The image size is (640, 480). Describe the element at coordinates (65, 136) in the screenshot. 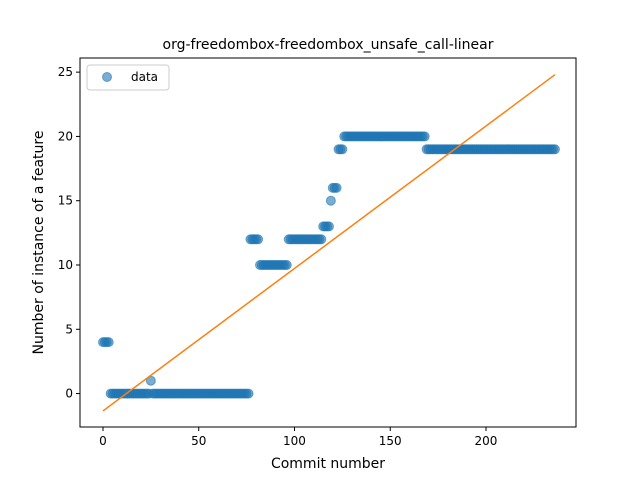

I see `y-tick-label: 20` at that location.